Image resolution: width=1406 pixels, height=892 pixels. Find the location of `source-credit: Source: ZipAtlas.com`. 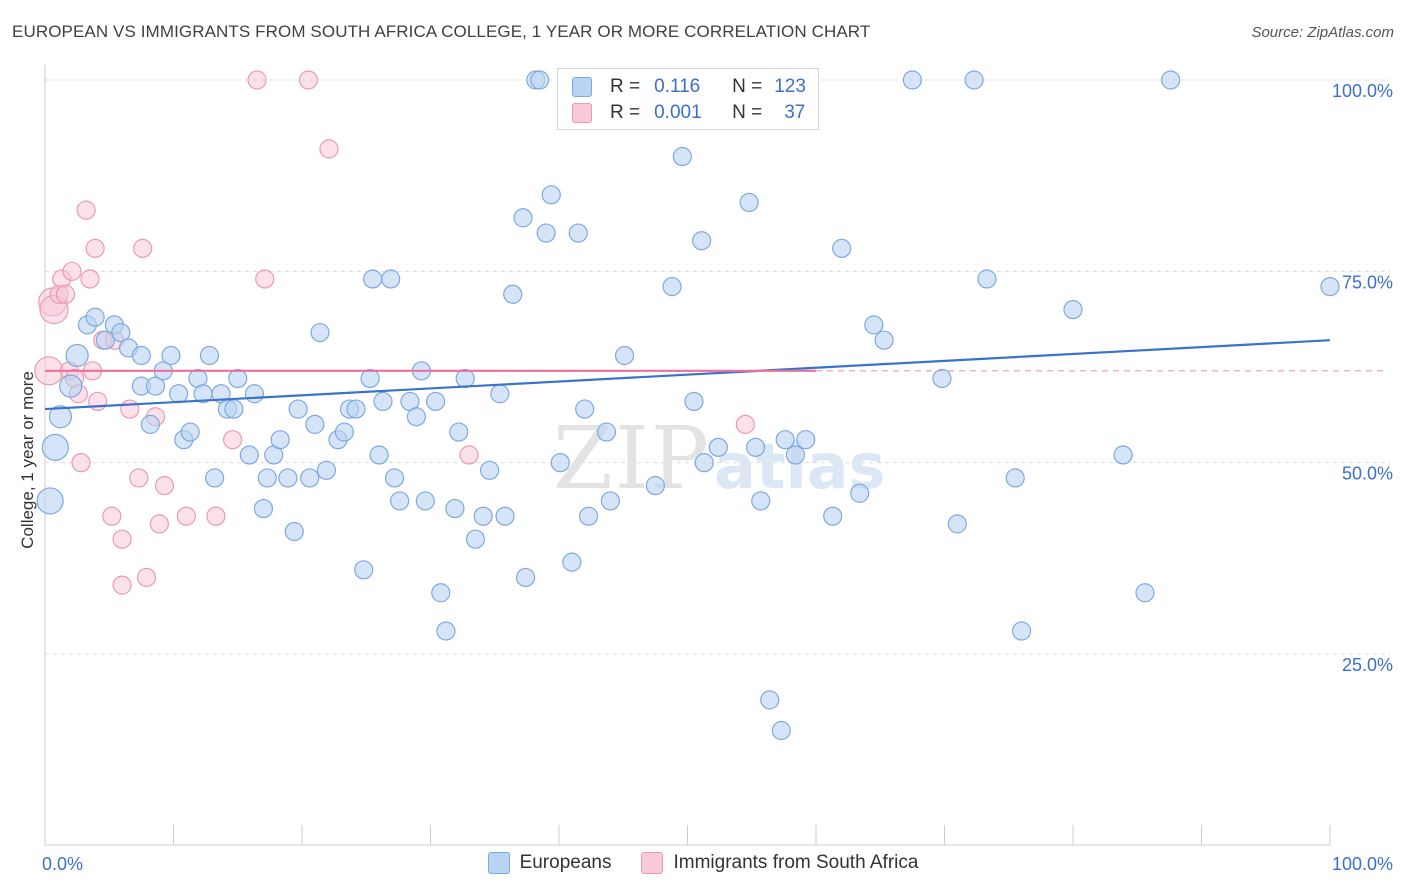

source-credit: Source: ZipAtlas.com is located at coordinates (1322, 32).